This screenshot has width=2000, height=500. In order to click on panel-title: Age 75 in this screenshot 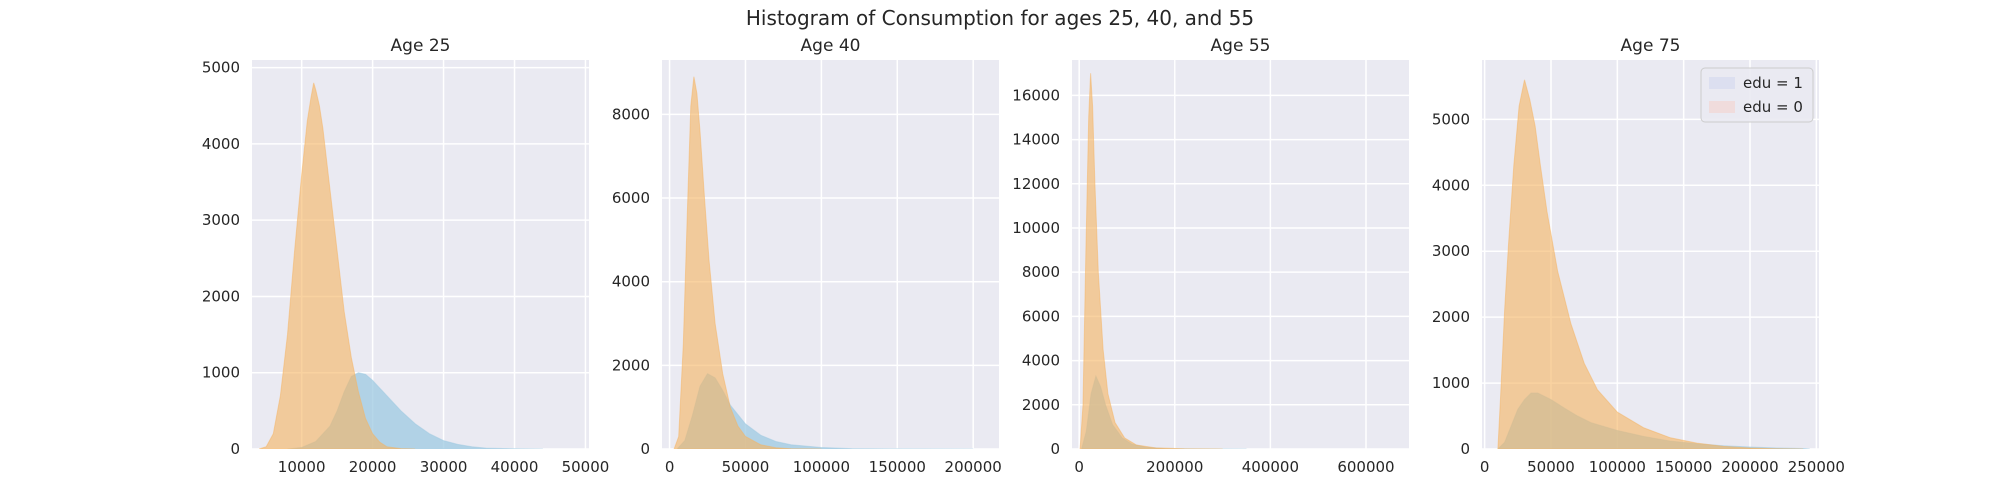, I will do `click(1651, 46)`.